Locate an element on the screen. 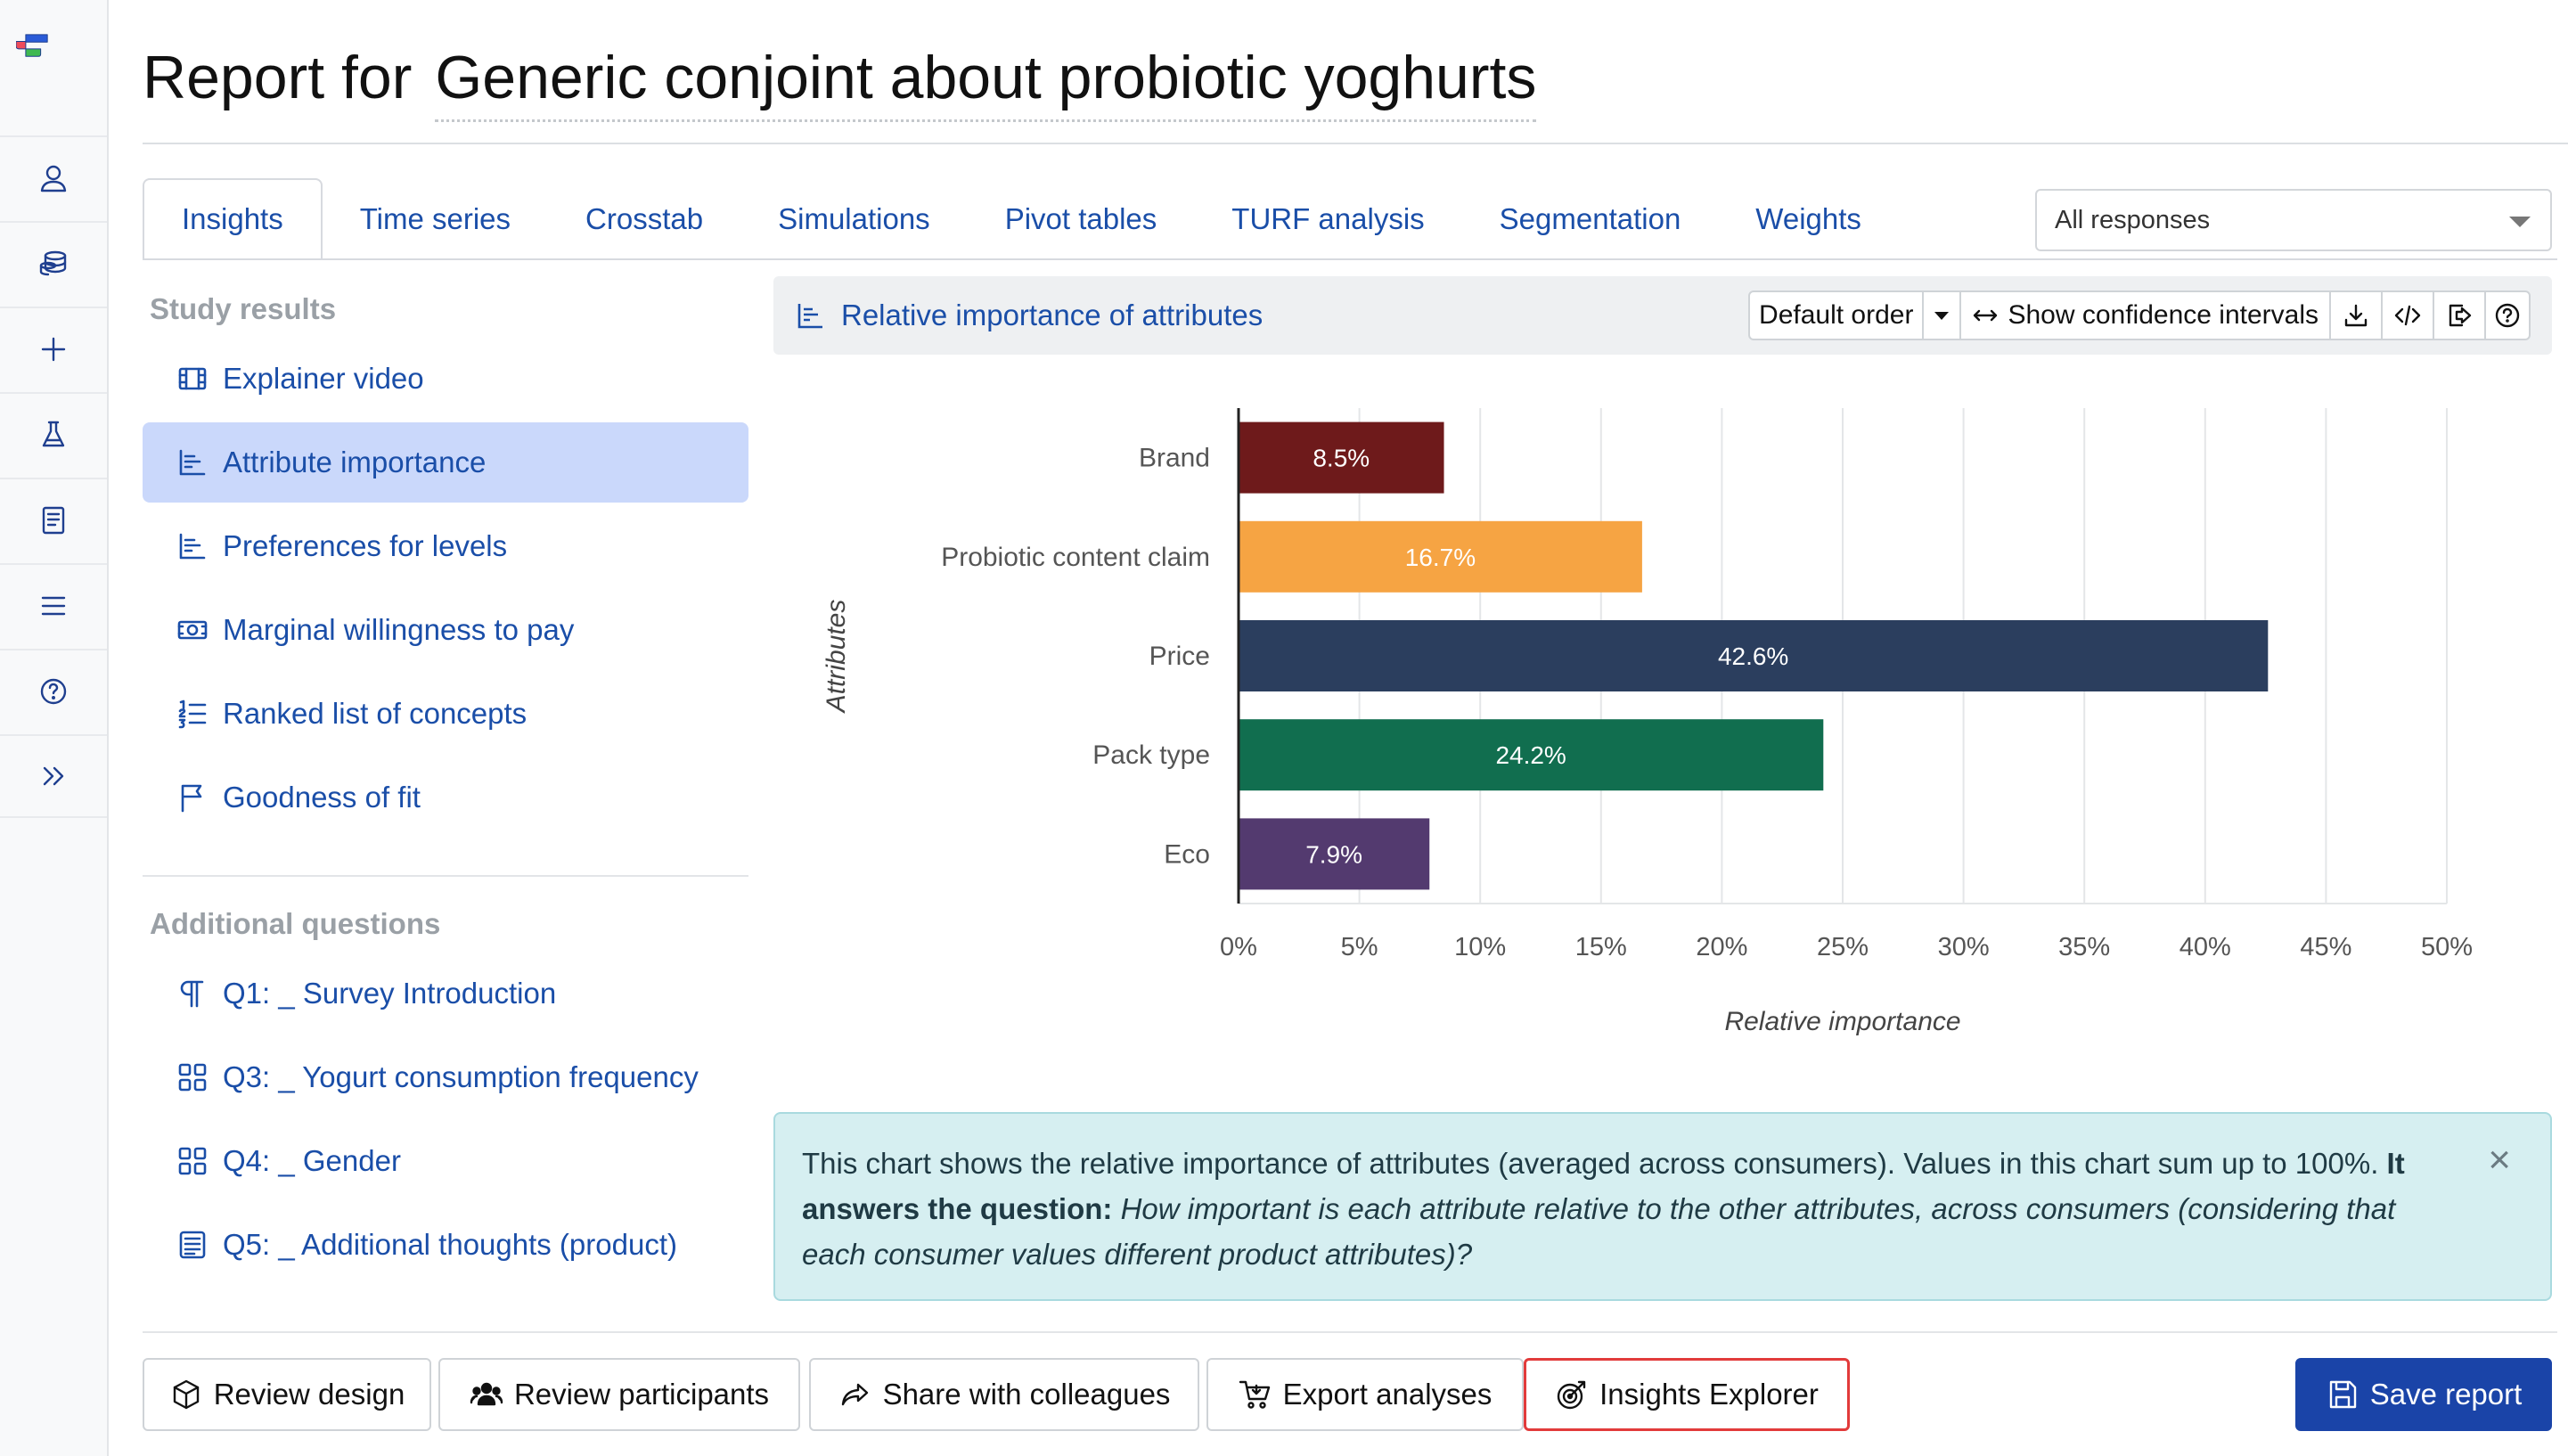  chart-help-button is located at coordinates (2508, 315).